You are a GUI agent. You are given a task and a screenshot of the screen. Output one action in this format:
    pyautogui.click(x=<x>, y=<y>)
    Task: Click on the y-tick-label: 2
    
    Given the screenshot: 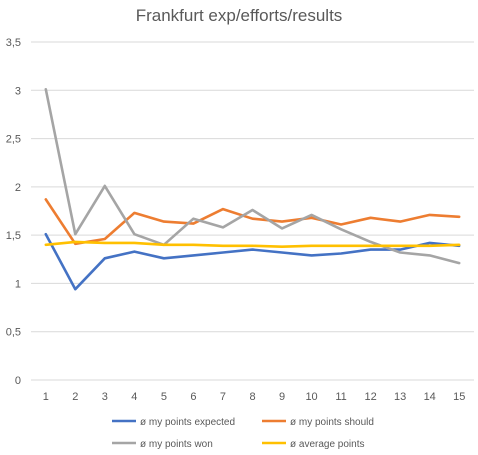 What is the action you would take?
    pyautogui.click(x=18, y=188)
    